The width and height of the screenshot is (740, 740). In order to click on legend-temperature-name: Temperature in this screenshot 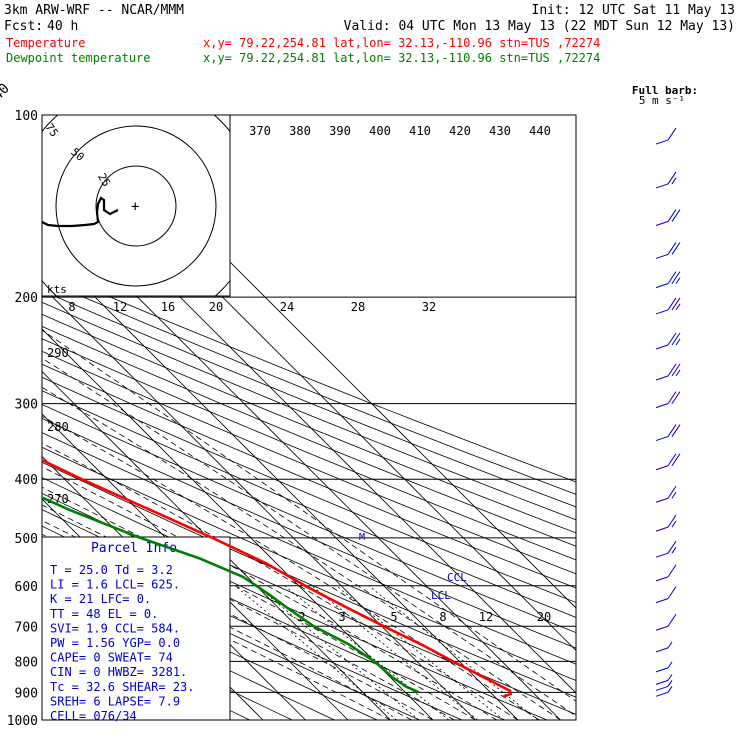, I will do `click(45, 43)`.